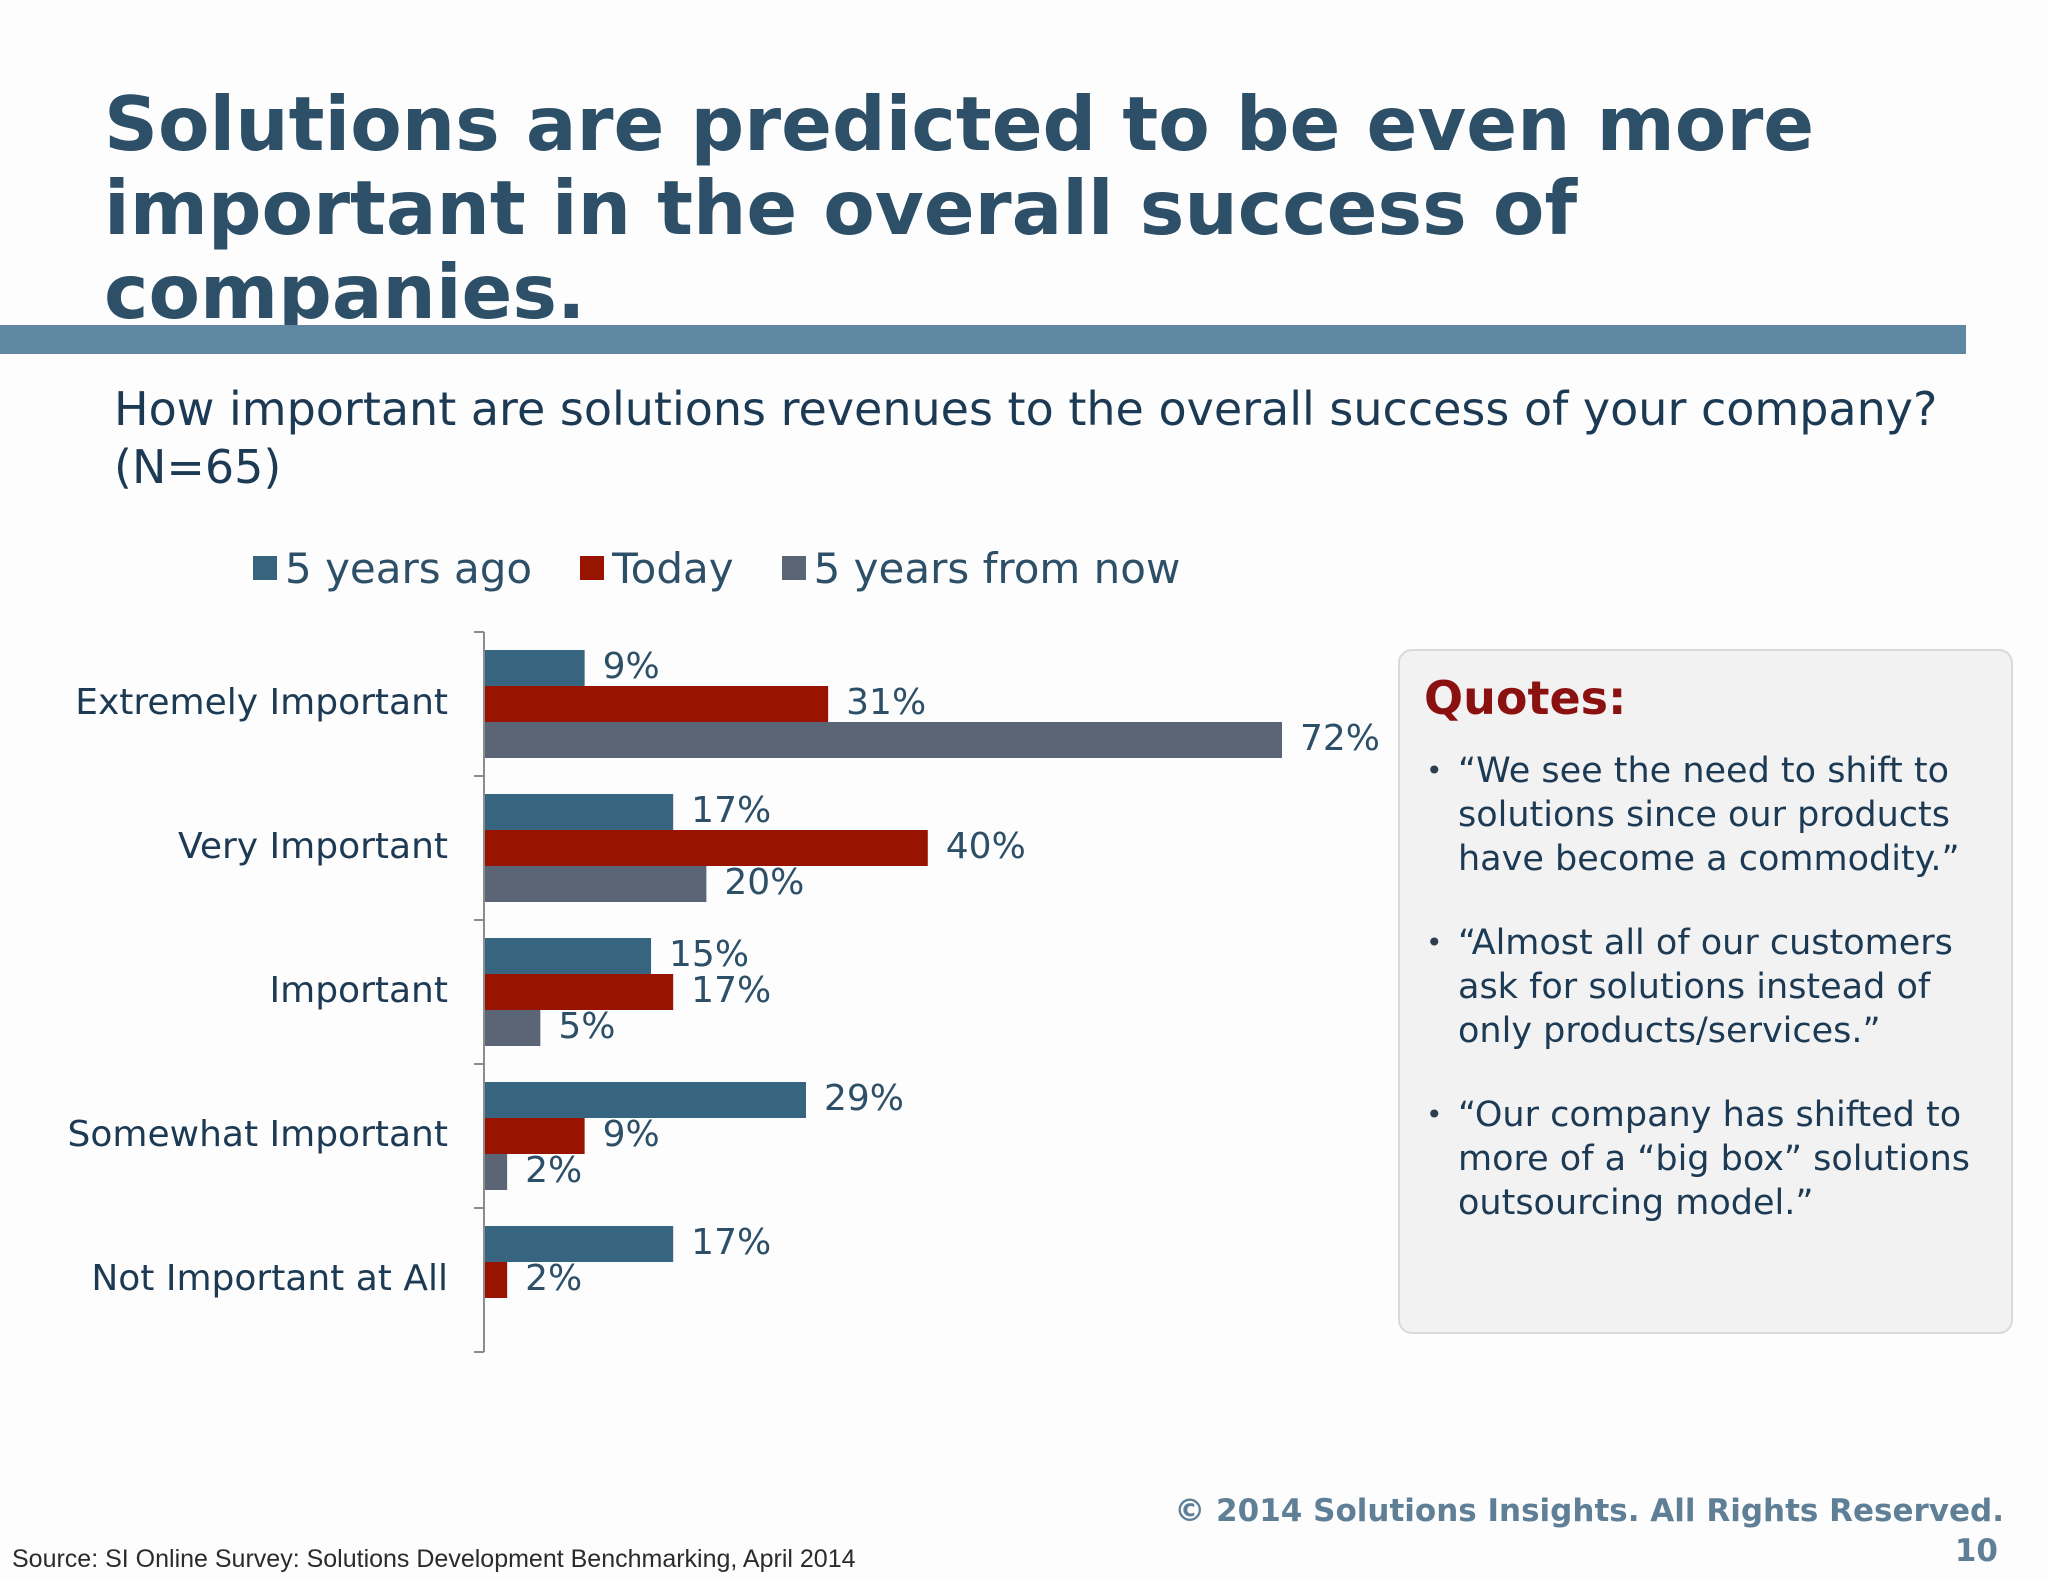 The height and width of the screenshot is (1582, 2048). I want to click on data-label-5-years-ago: 15%, so click(709, 954).